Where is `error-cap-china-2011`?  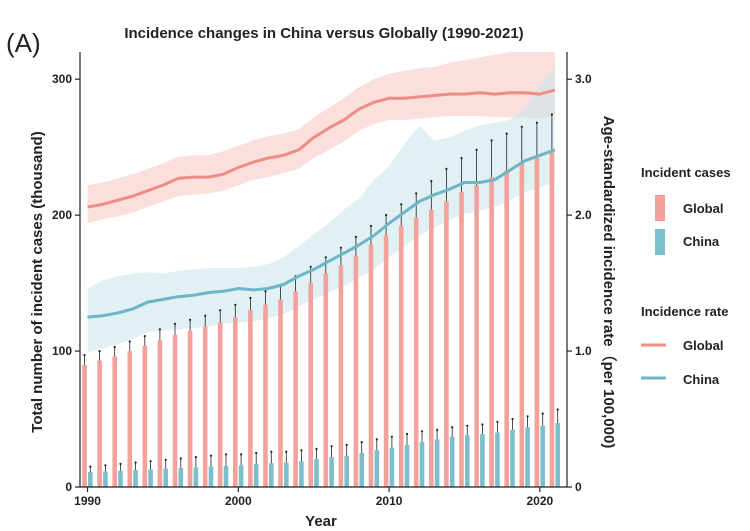 error-cap-china-2011 is located at coordinates (407, 434).